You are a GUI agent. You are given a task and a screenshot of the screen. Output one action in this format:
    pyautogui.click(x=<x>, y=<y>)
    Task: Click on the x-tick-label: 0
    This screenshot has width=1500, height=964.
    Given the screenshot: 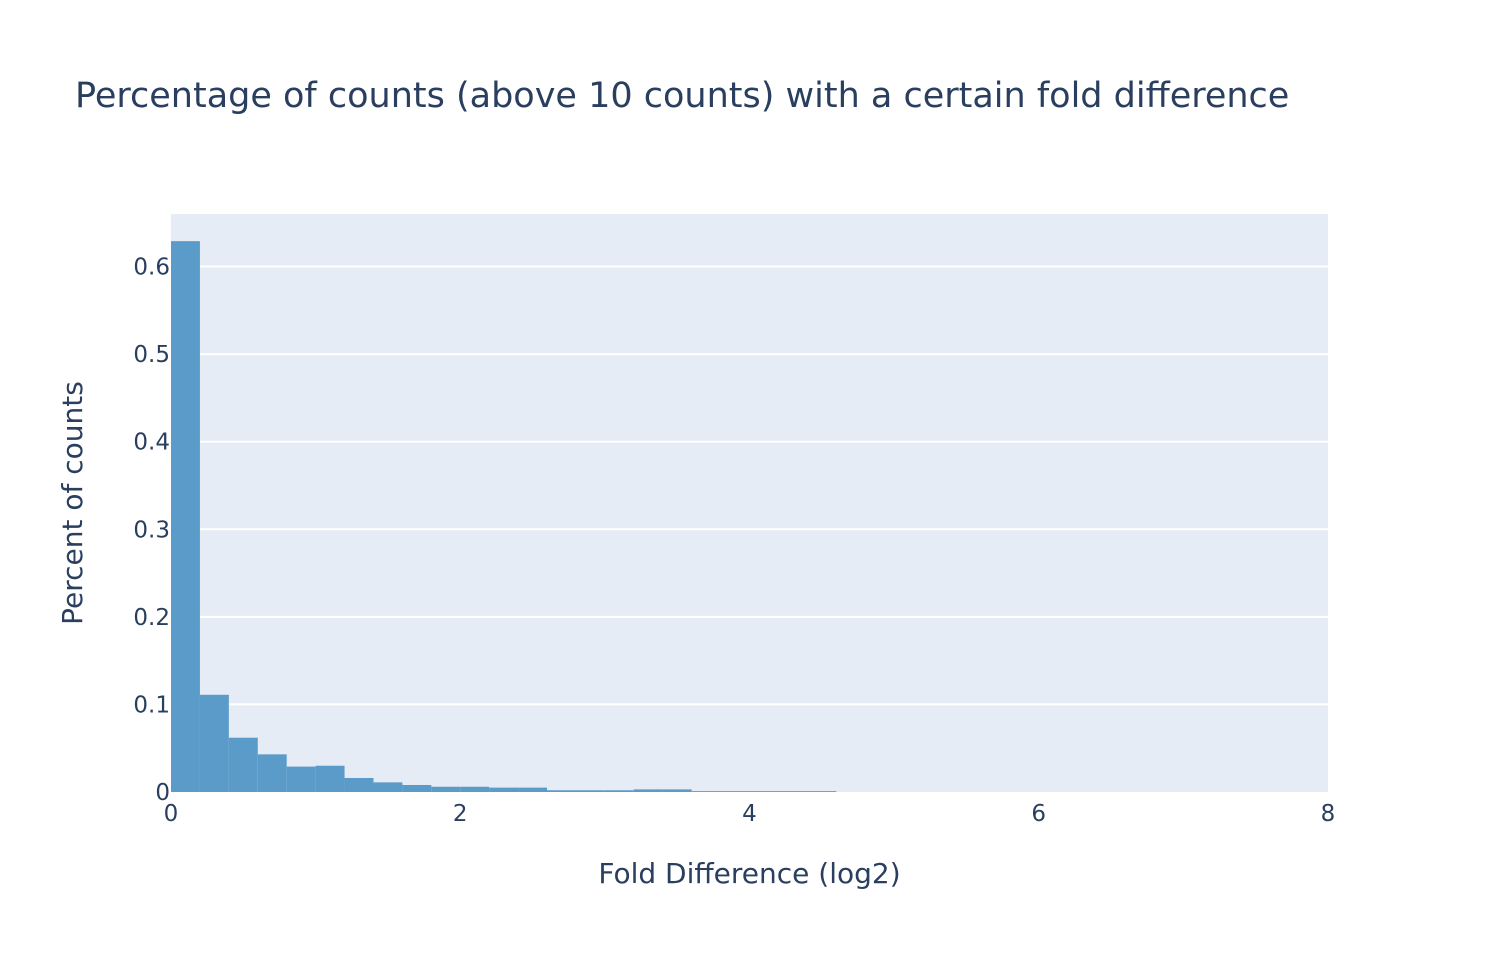 What is the action you would take?
    pyautogui.click(x=171, y=814)
    